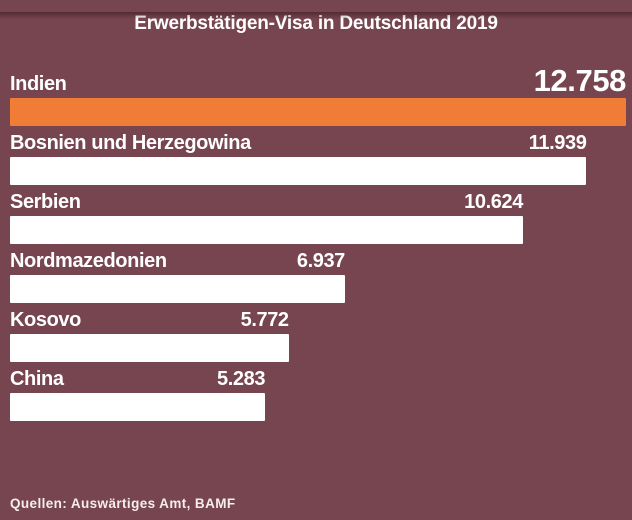 The image size is (632, 520). What do you see at coordinates (320, 261) in the screenshot?
I see `value-label: 6.937` at bounding box center [320, 261].